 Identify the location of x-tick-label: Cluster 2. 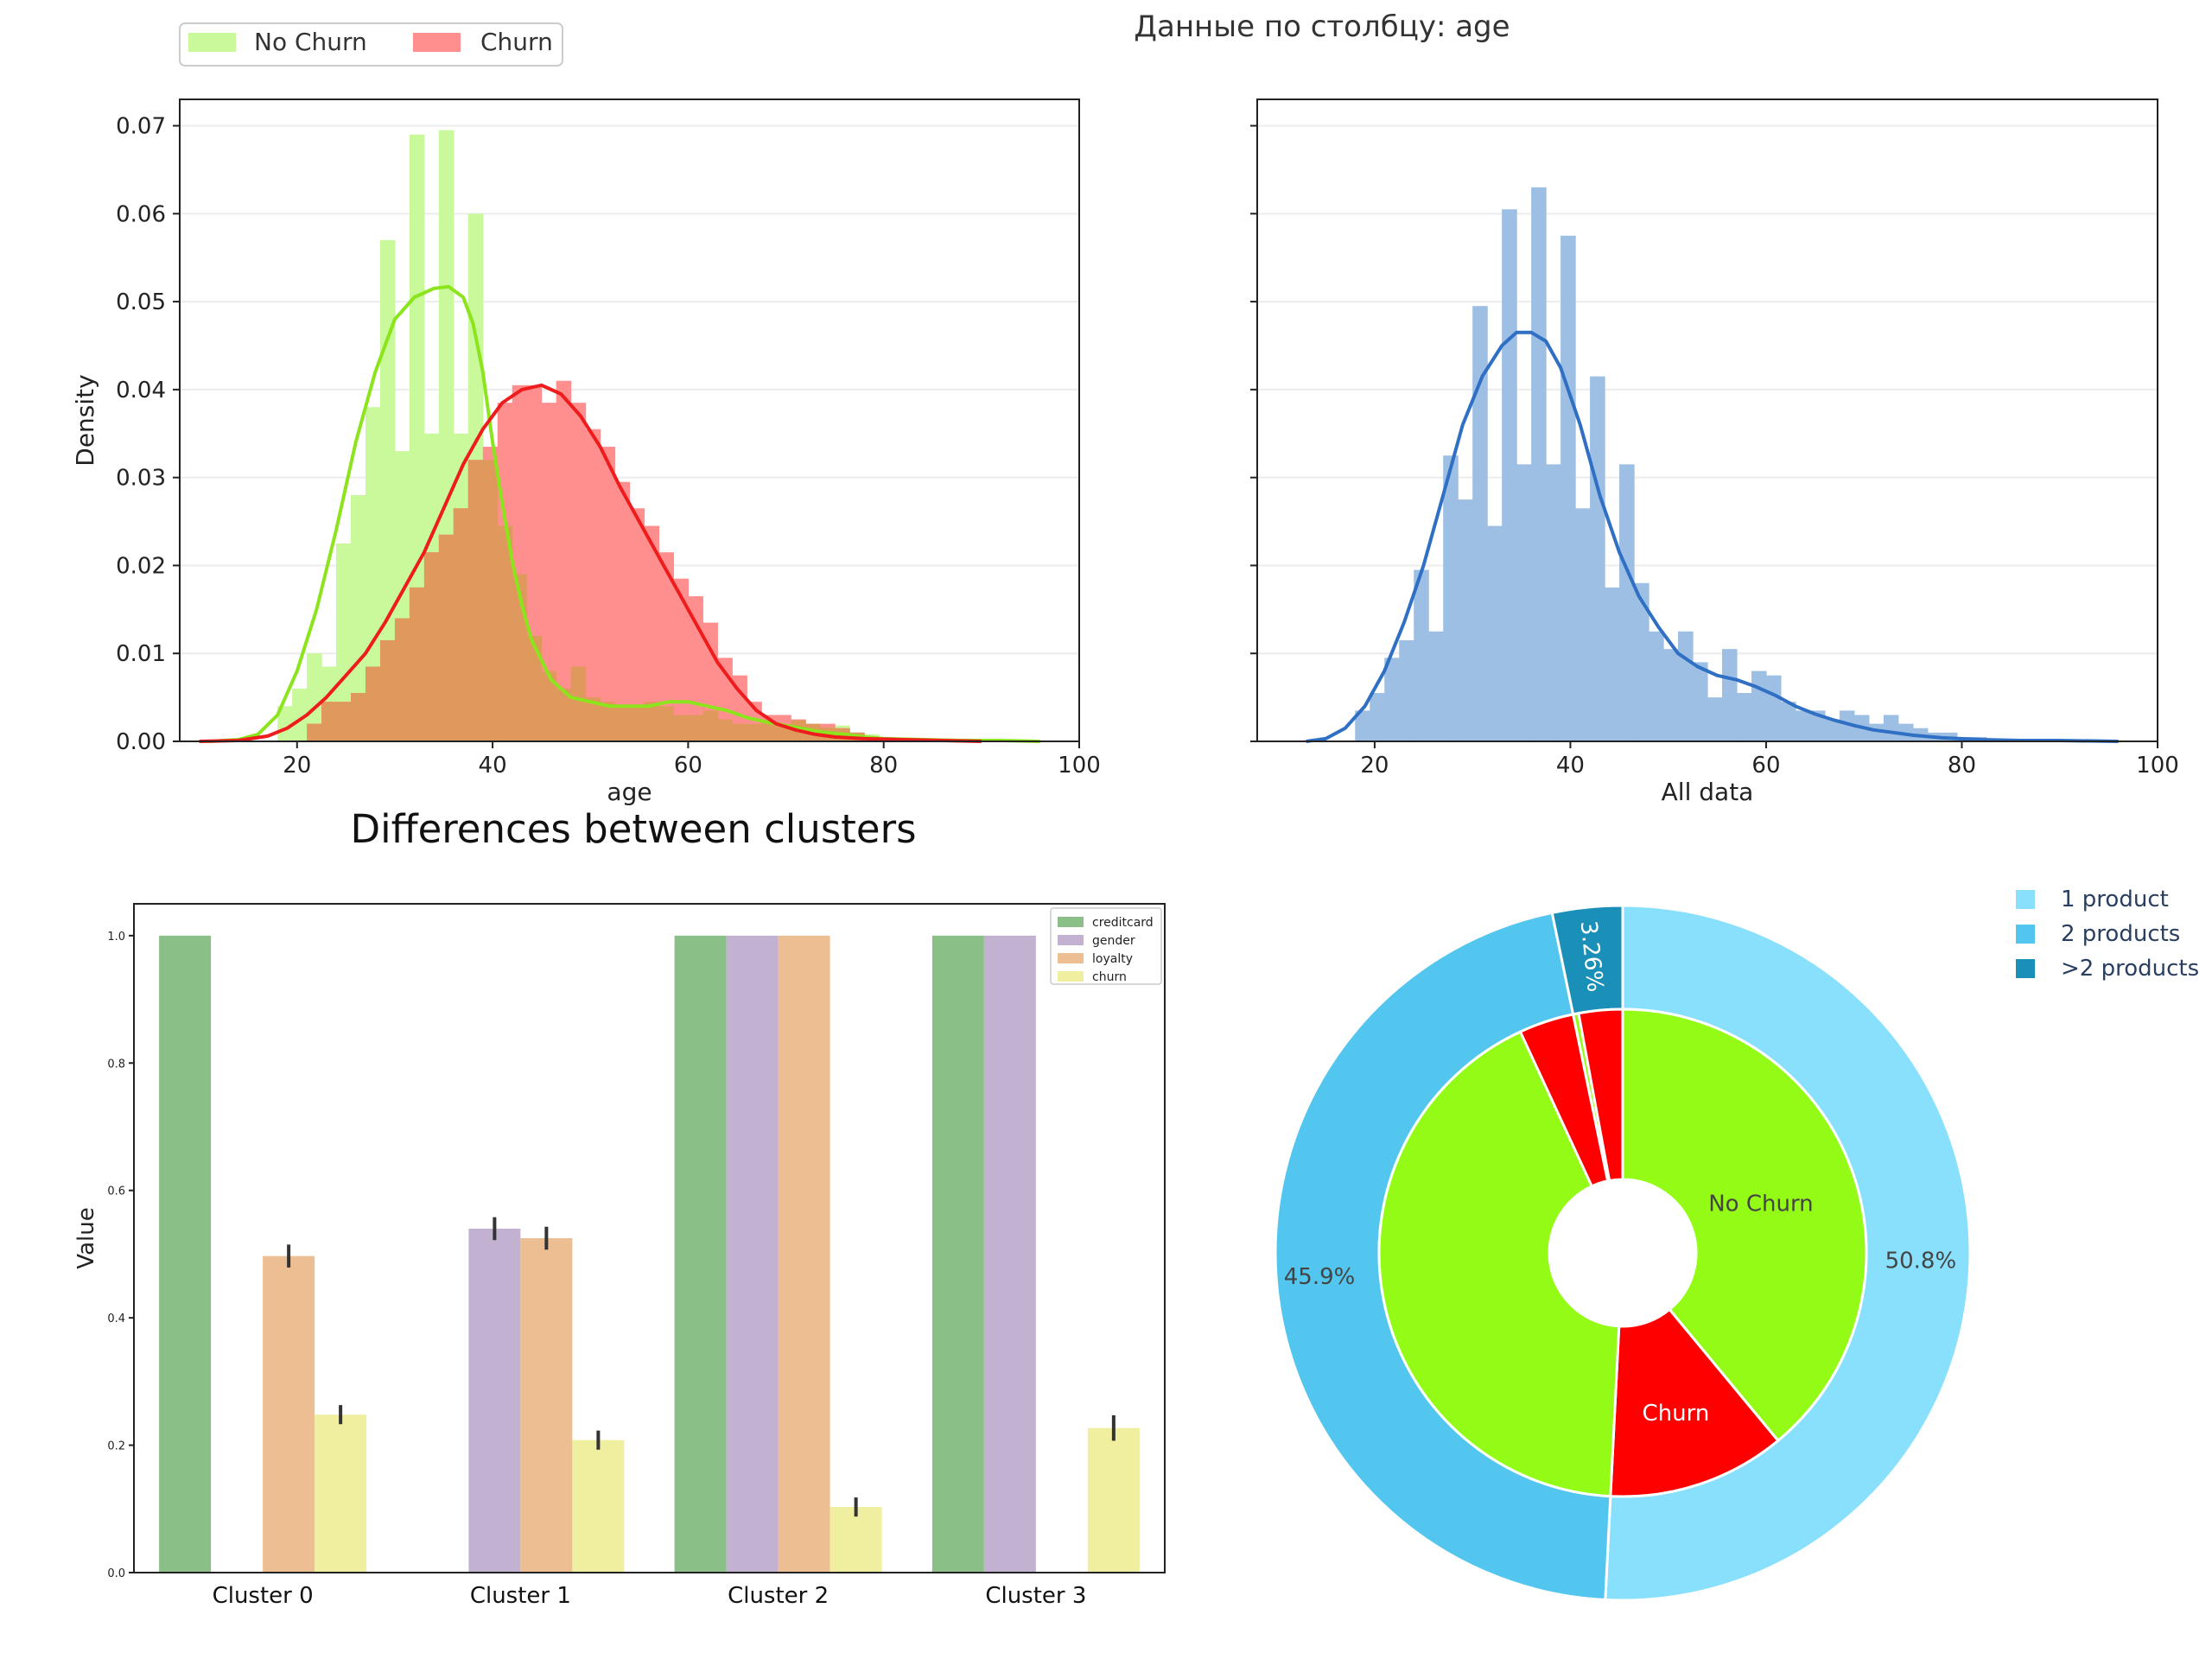
(778, 1596).